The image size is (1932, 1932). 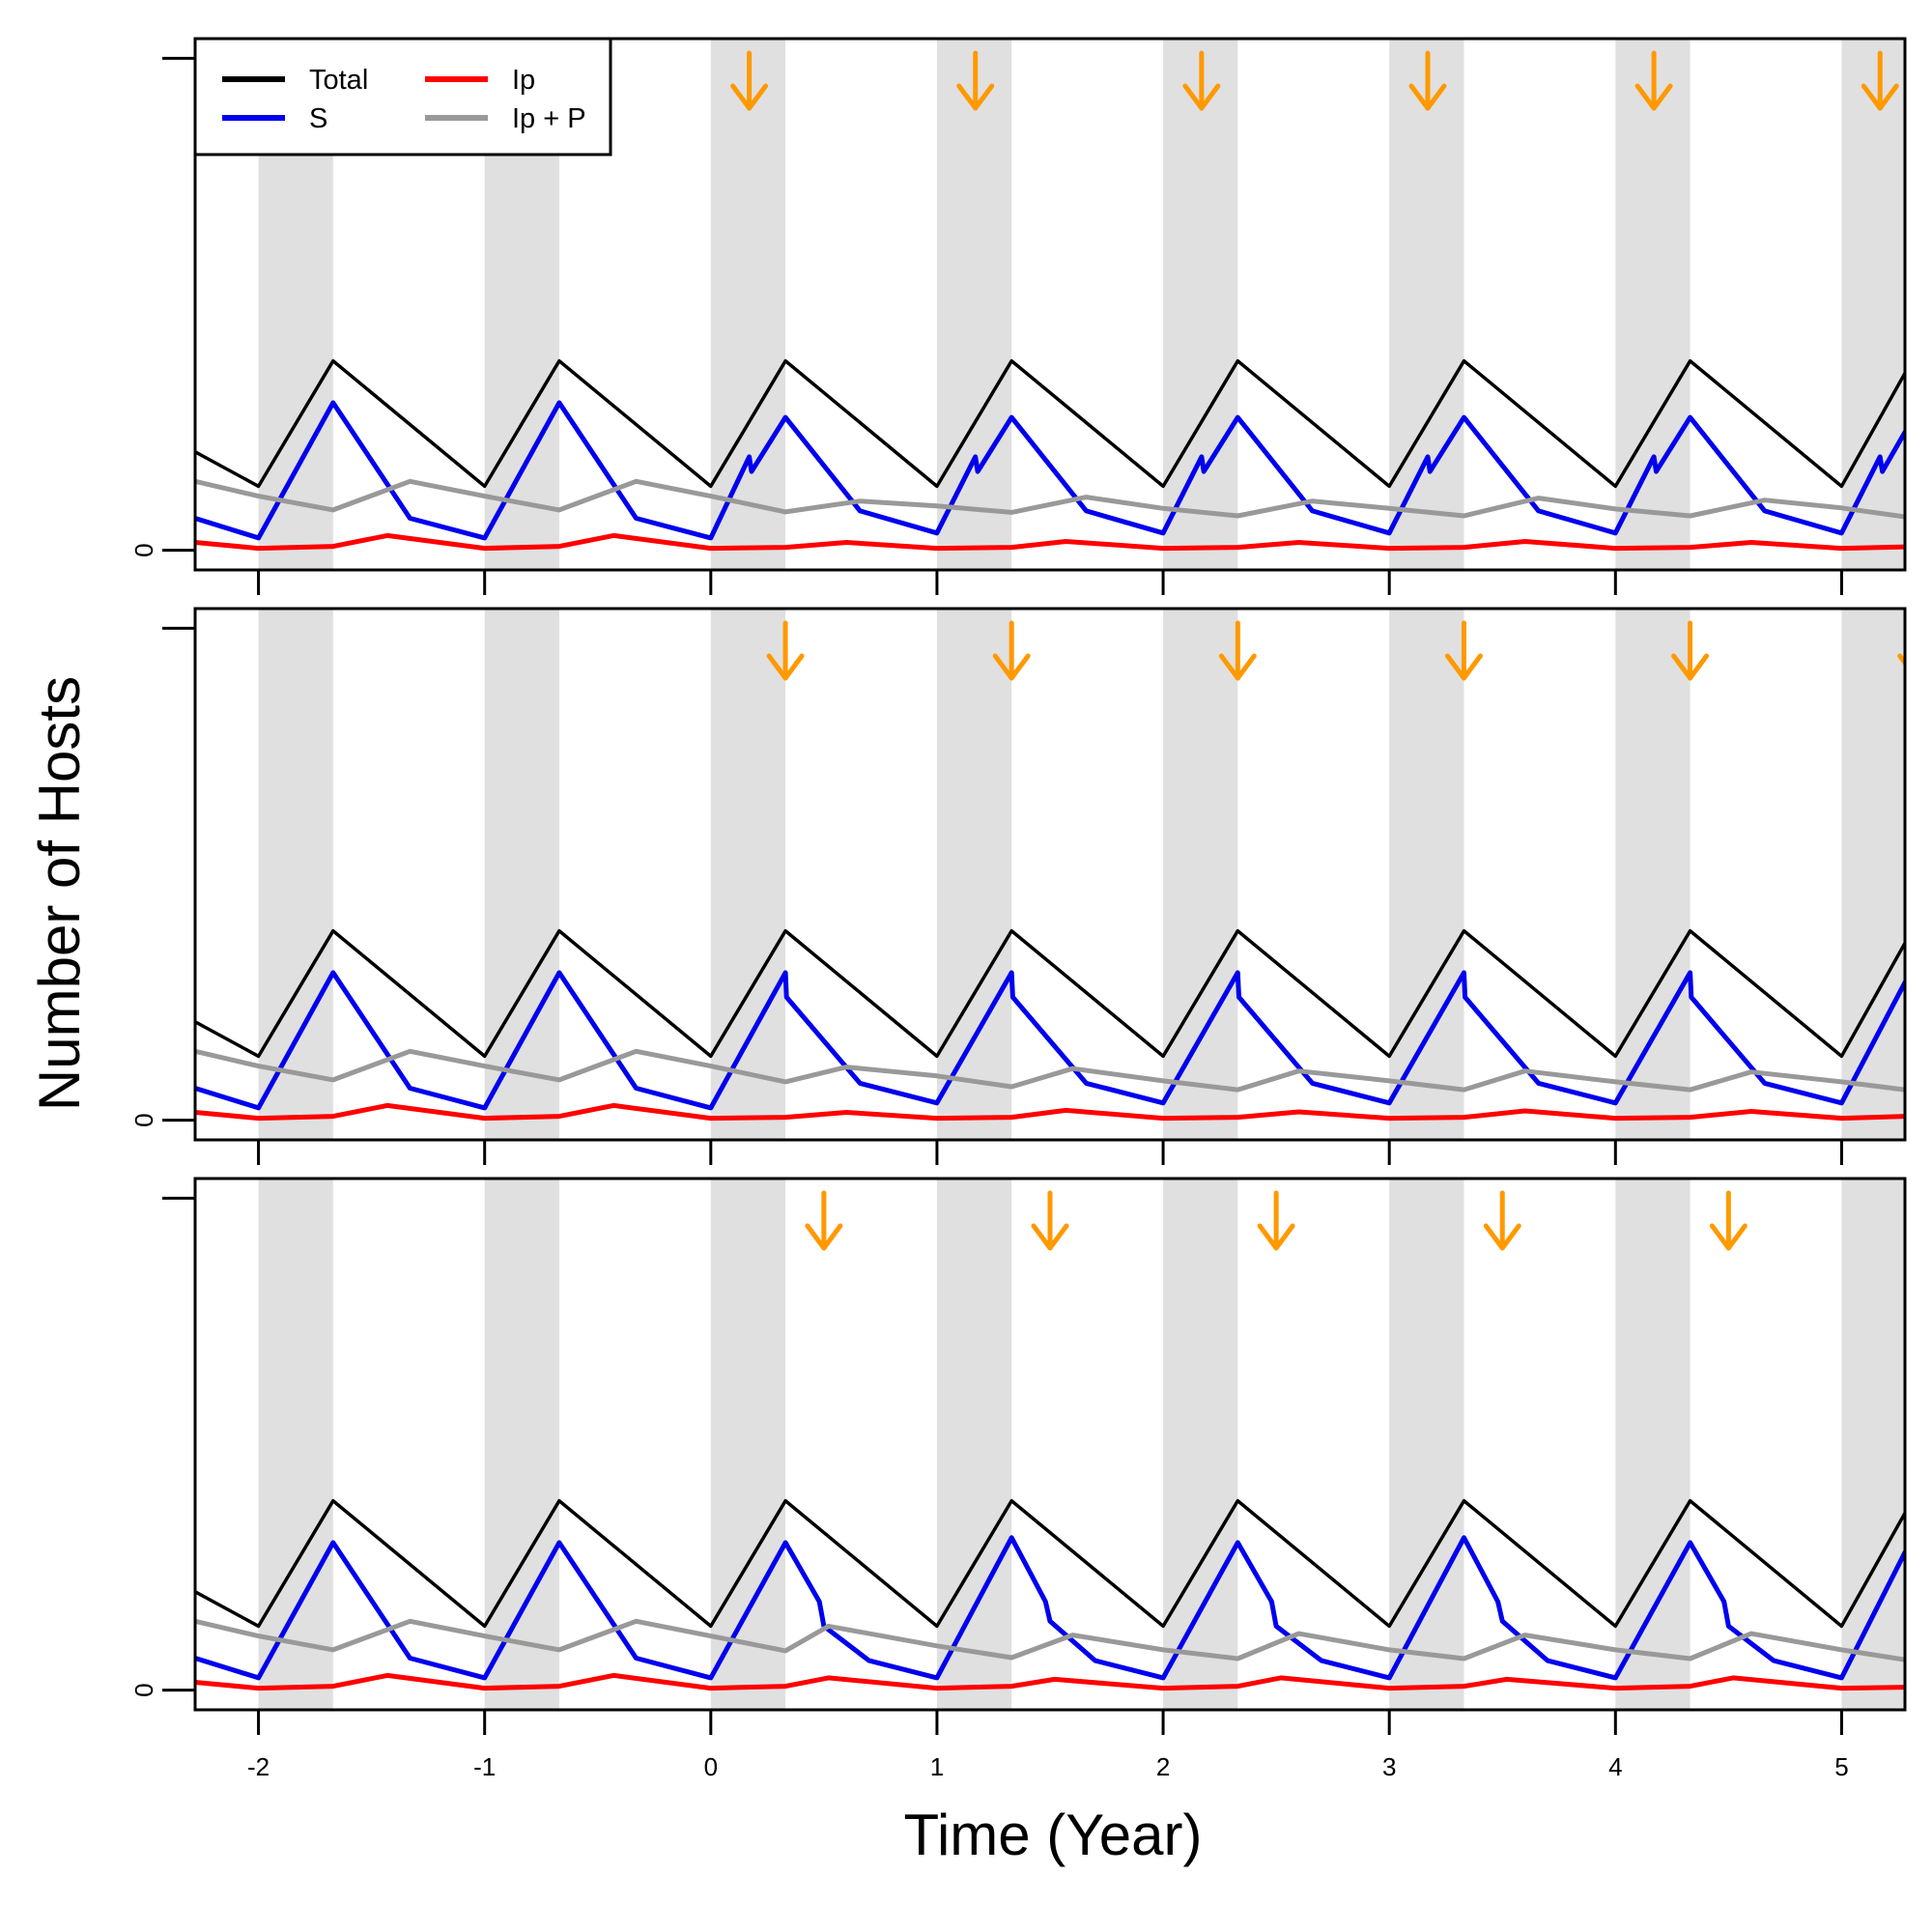 I want to click on y-tick-label-middle-0: 0, so click(x=143, y=1119).